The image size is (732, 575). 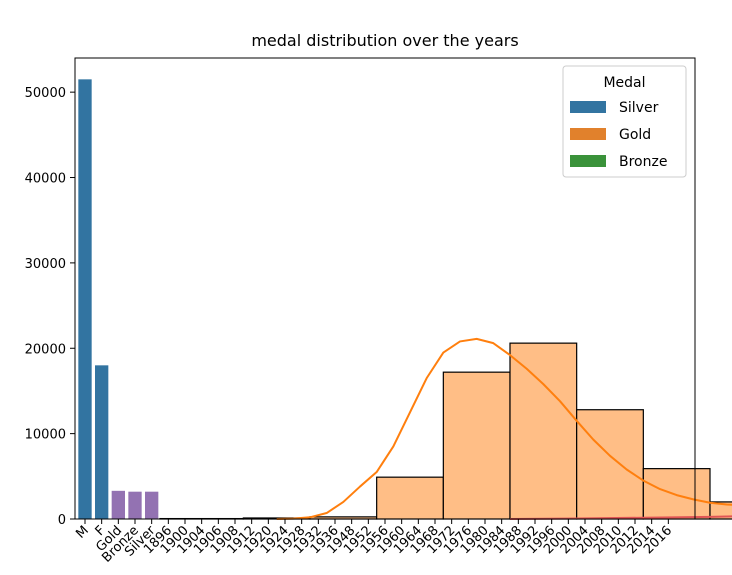 What do you see at coordinates (45, 435) in the screenshot?
I see `y-tick-label: 10000` at bounding box center [45, 435].